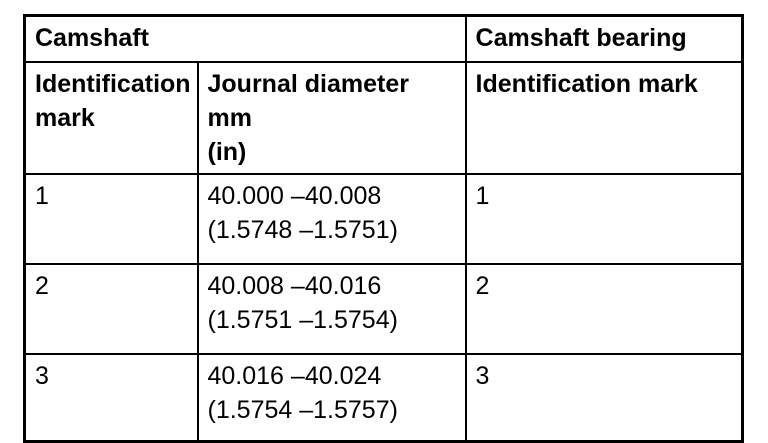 This screenshot has width=768, height=443. Describe the element at coordinates (604, 117) in the screenshot. I see `bearing-identification-mark-header-cell: Identification mark` at that location.